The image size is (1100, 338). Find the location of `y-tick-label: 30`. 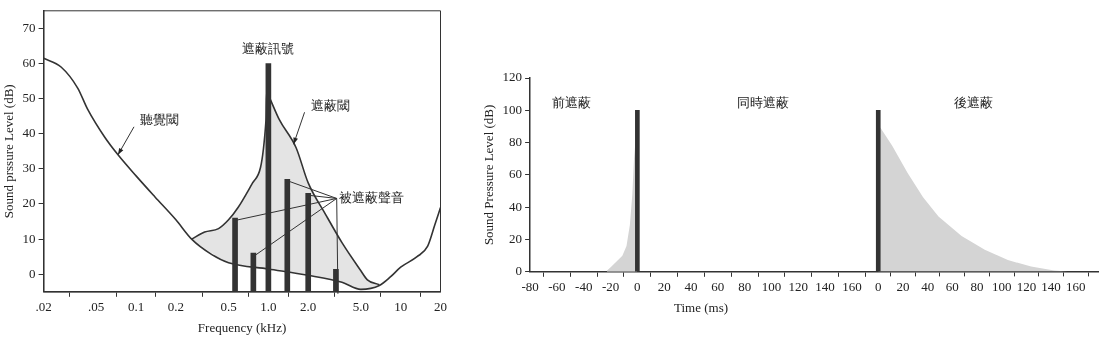

y-tick-label: 30 is located at coordinates (29, 168).